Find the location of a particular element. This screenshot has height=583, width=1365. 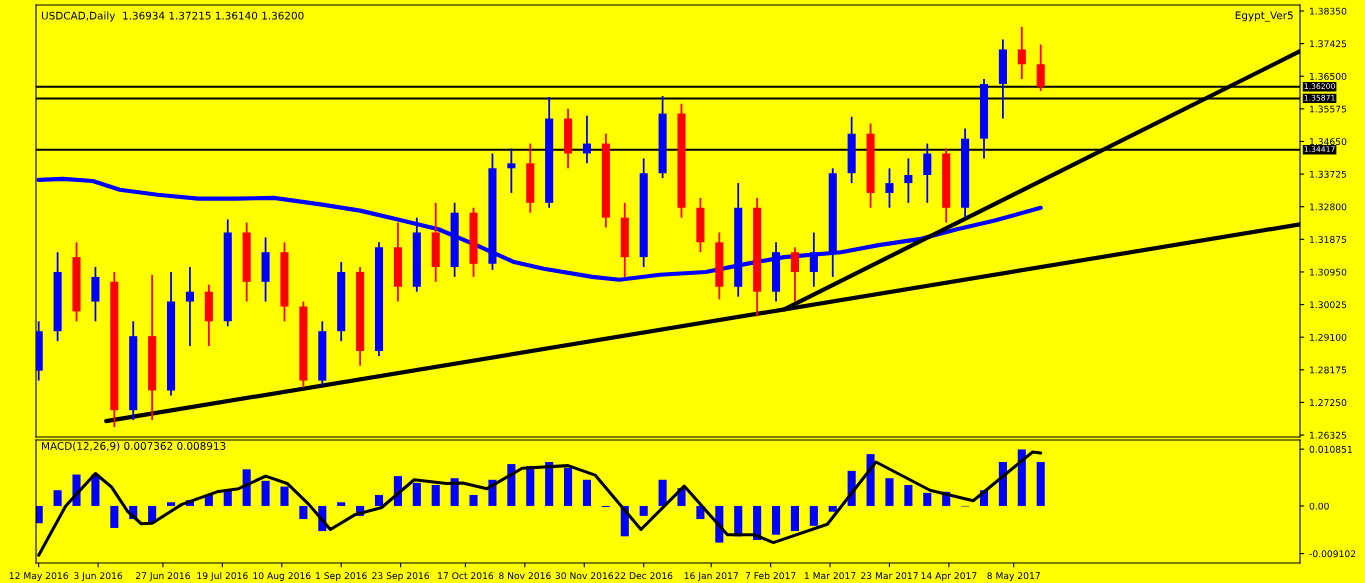

y-tick-label: 1.32800 is located at coordinates (1328, 207).